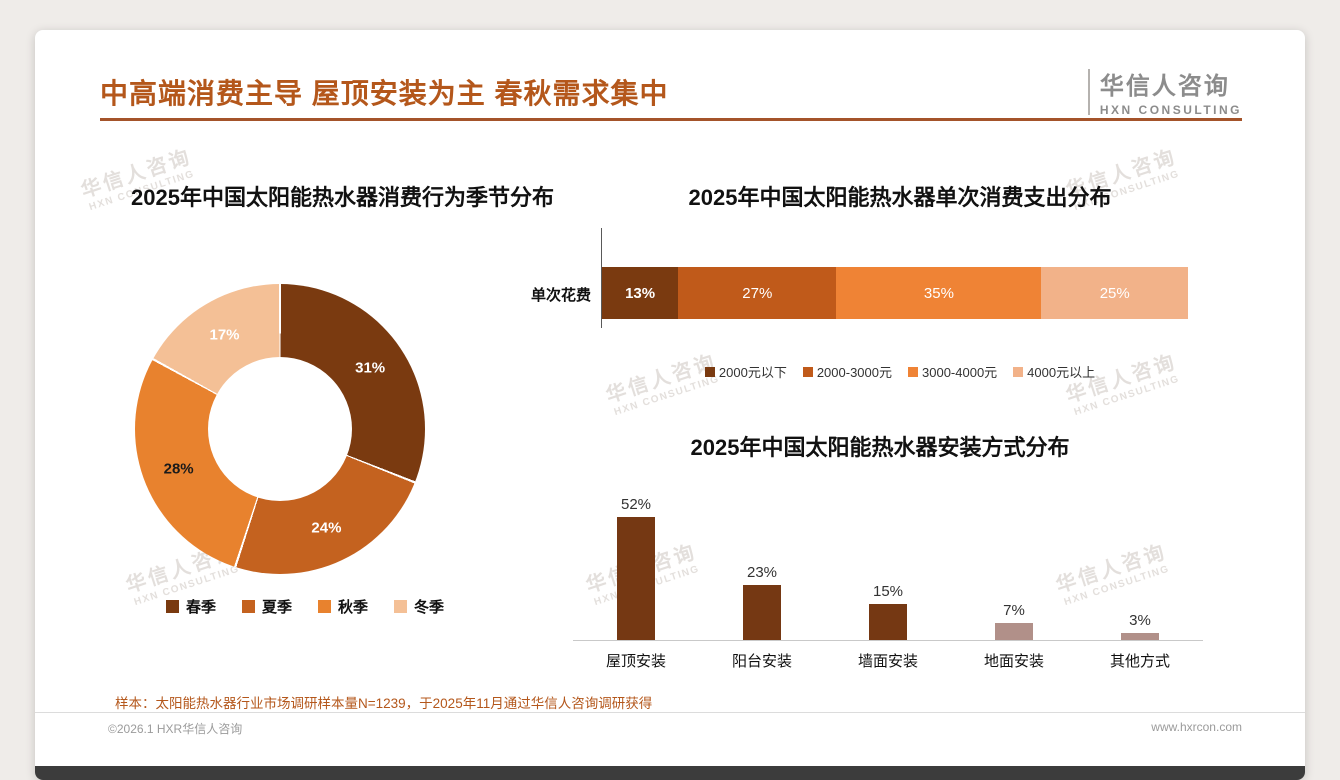  Describe the element at coordinates (1061, 372) in the screenshot. I see `legend-label: 4000元以上` at that location.